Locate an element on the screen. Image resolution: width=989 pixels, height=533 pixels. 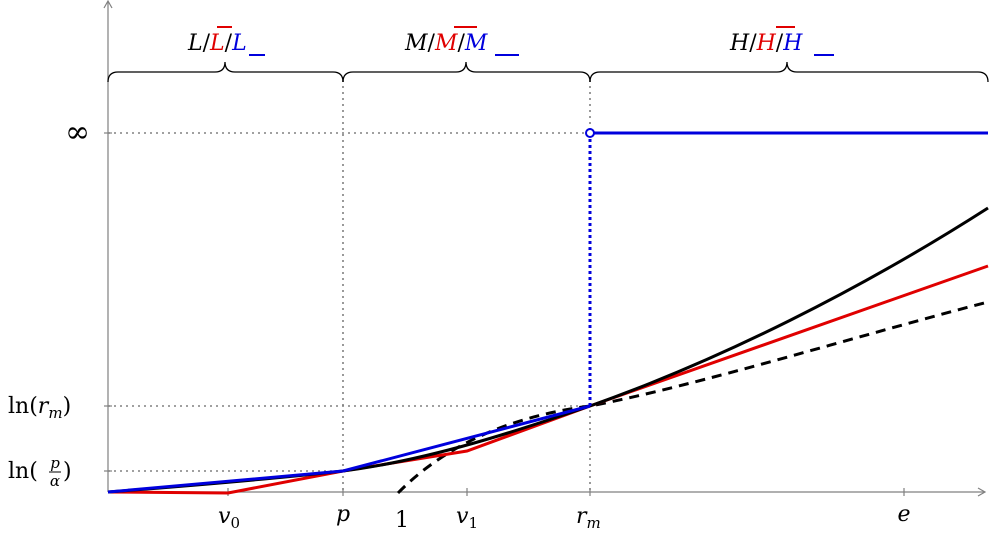
blue-open-circle is located at coordinates (590, 133).